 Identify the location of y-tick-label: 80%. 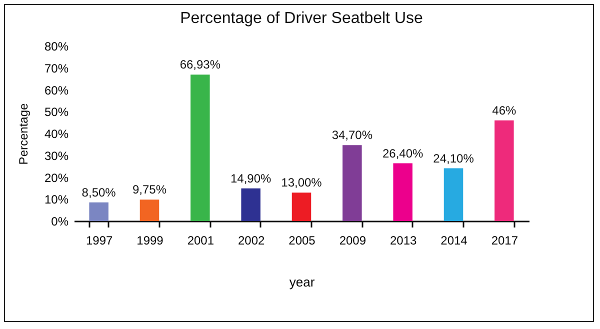
(56, 47).